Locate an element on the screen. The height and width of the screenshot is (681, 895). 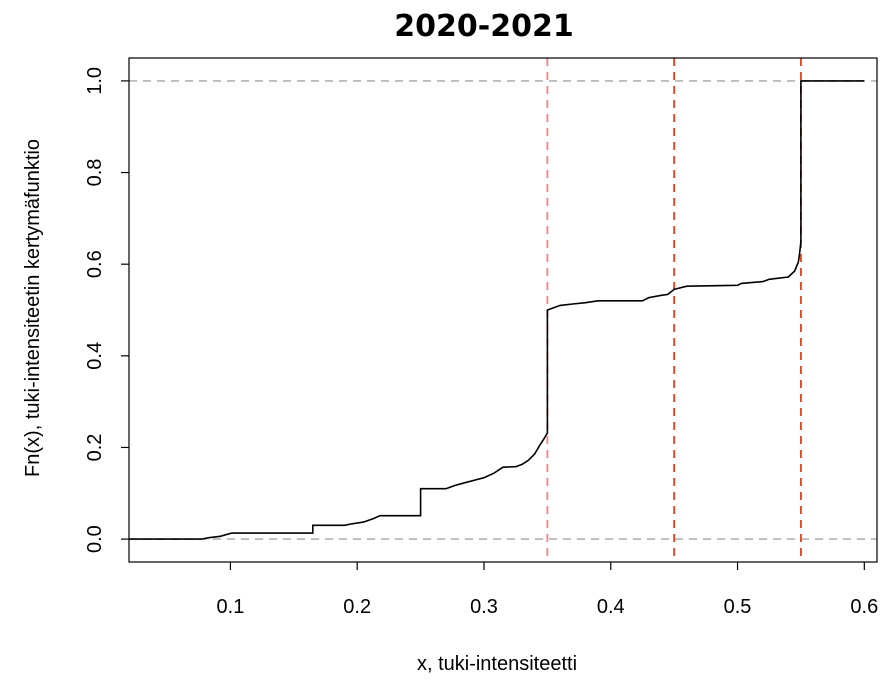
y-tick-label: 0.8 is located at coordinates (95, 173).